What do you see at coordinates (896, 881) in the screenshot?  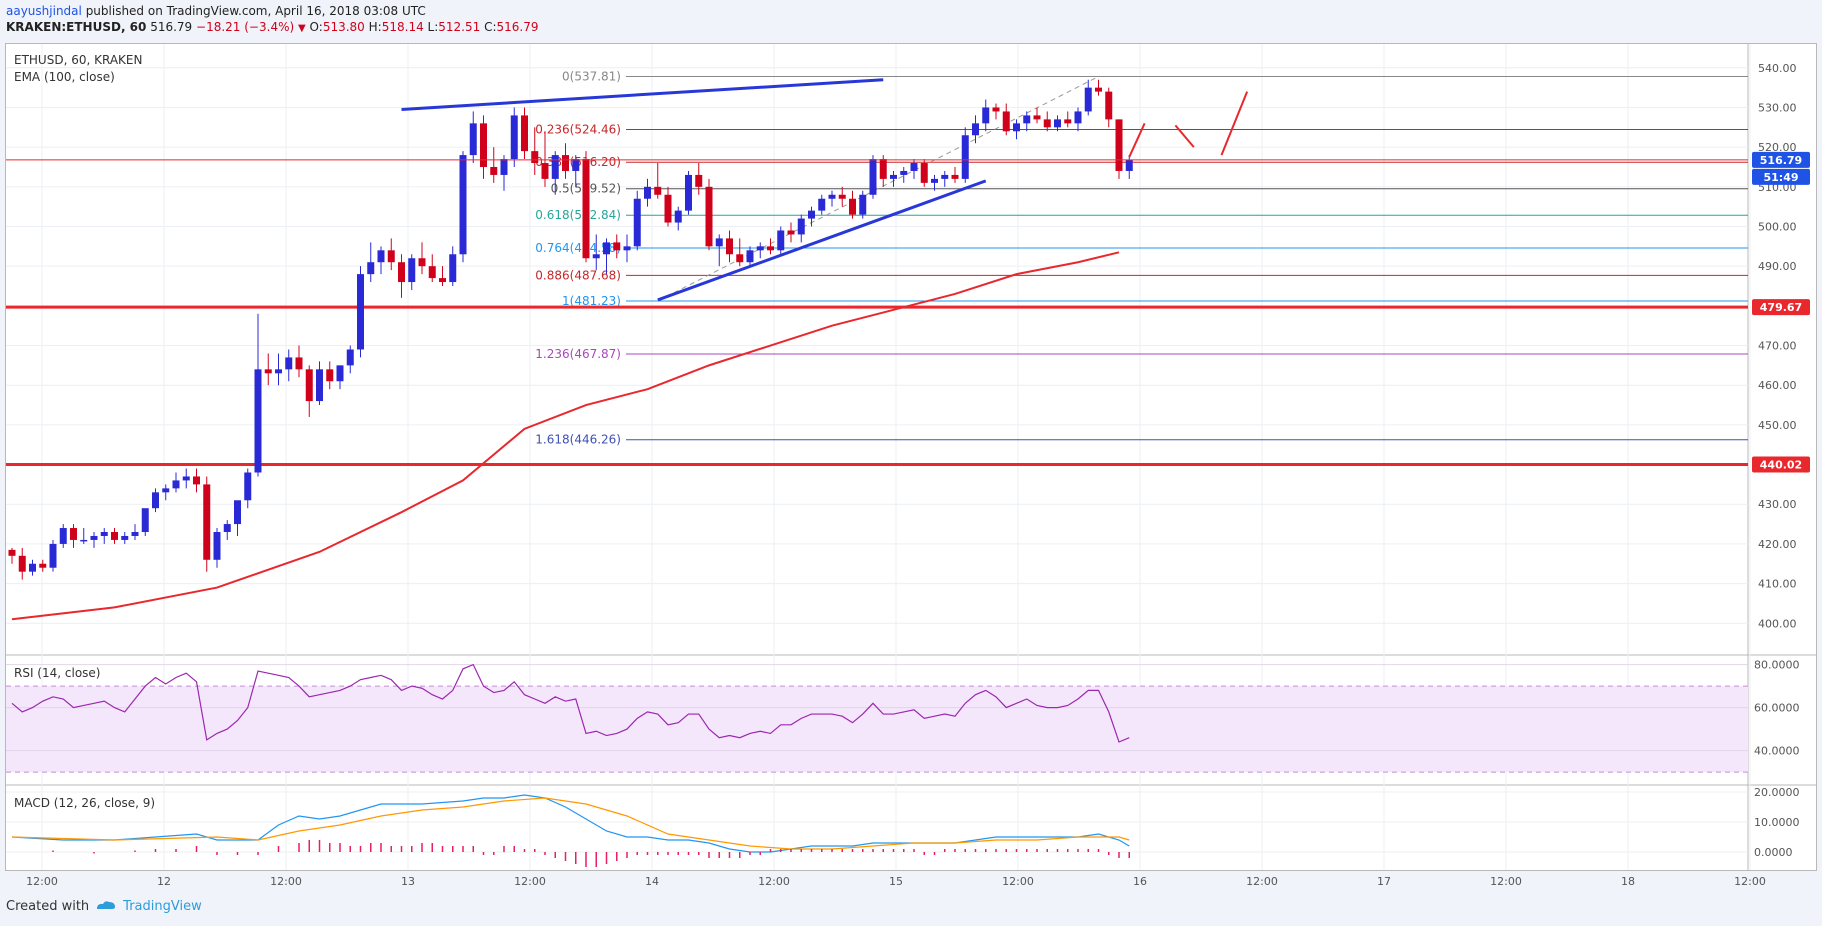 I see `x-tick-label: 15` at bounding box center [896, 881].